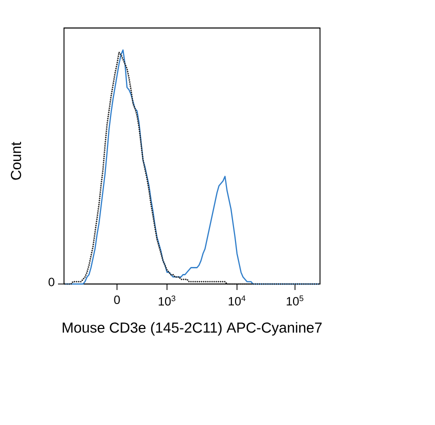 Image resolution: width=435 pixels, height=425 pixels. What do you see at coordinates (117, 300) in the screenshot?
I see `x-tick-label: 0` at bounding box center [117, 300].